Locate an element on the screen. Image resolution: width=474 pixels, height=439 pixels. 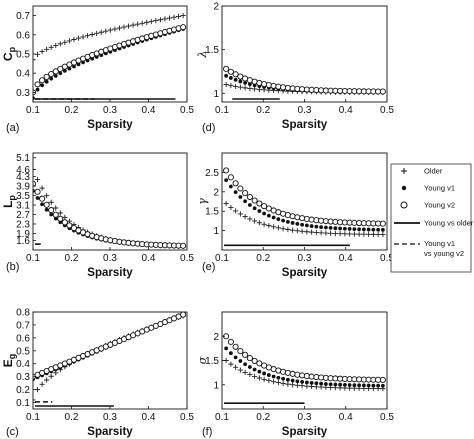
legend-dot-marker is located at coordinates (404, 188).